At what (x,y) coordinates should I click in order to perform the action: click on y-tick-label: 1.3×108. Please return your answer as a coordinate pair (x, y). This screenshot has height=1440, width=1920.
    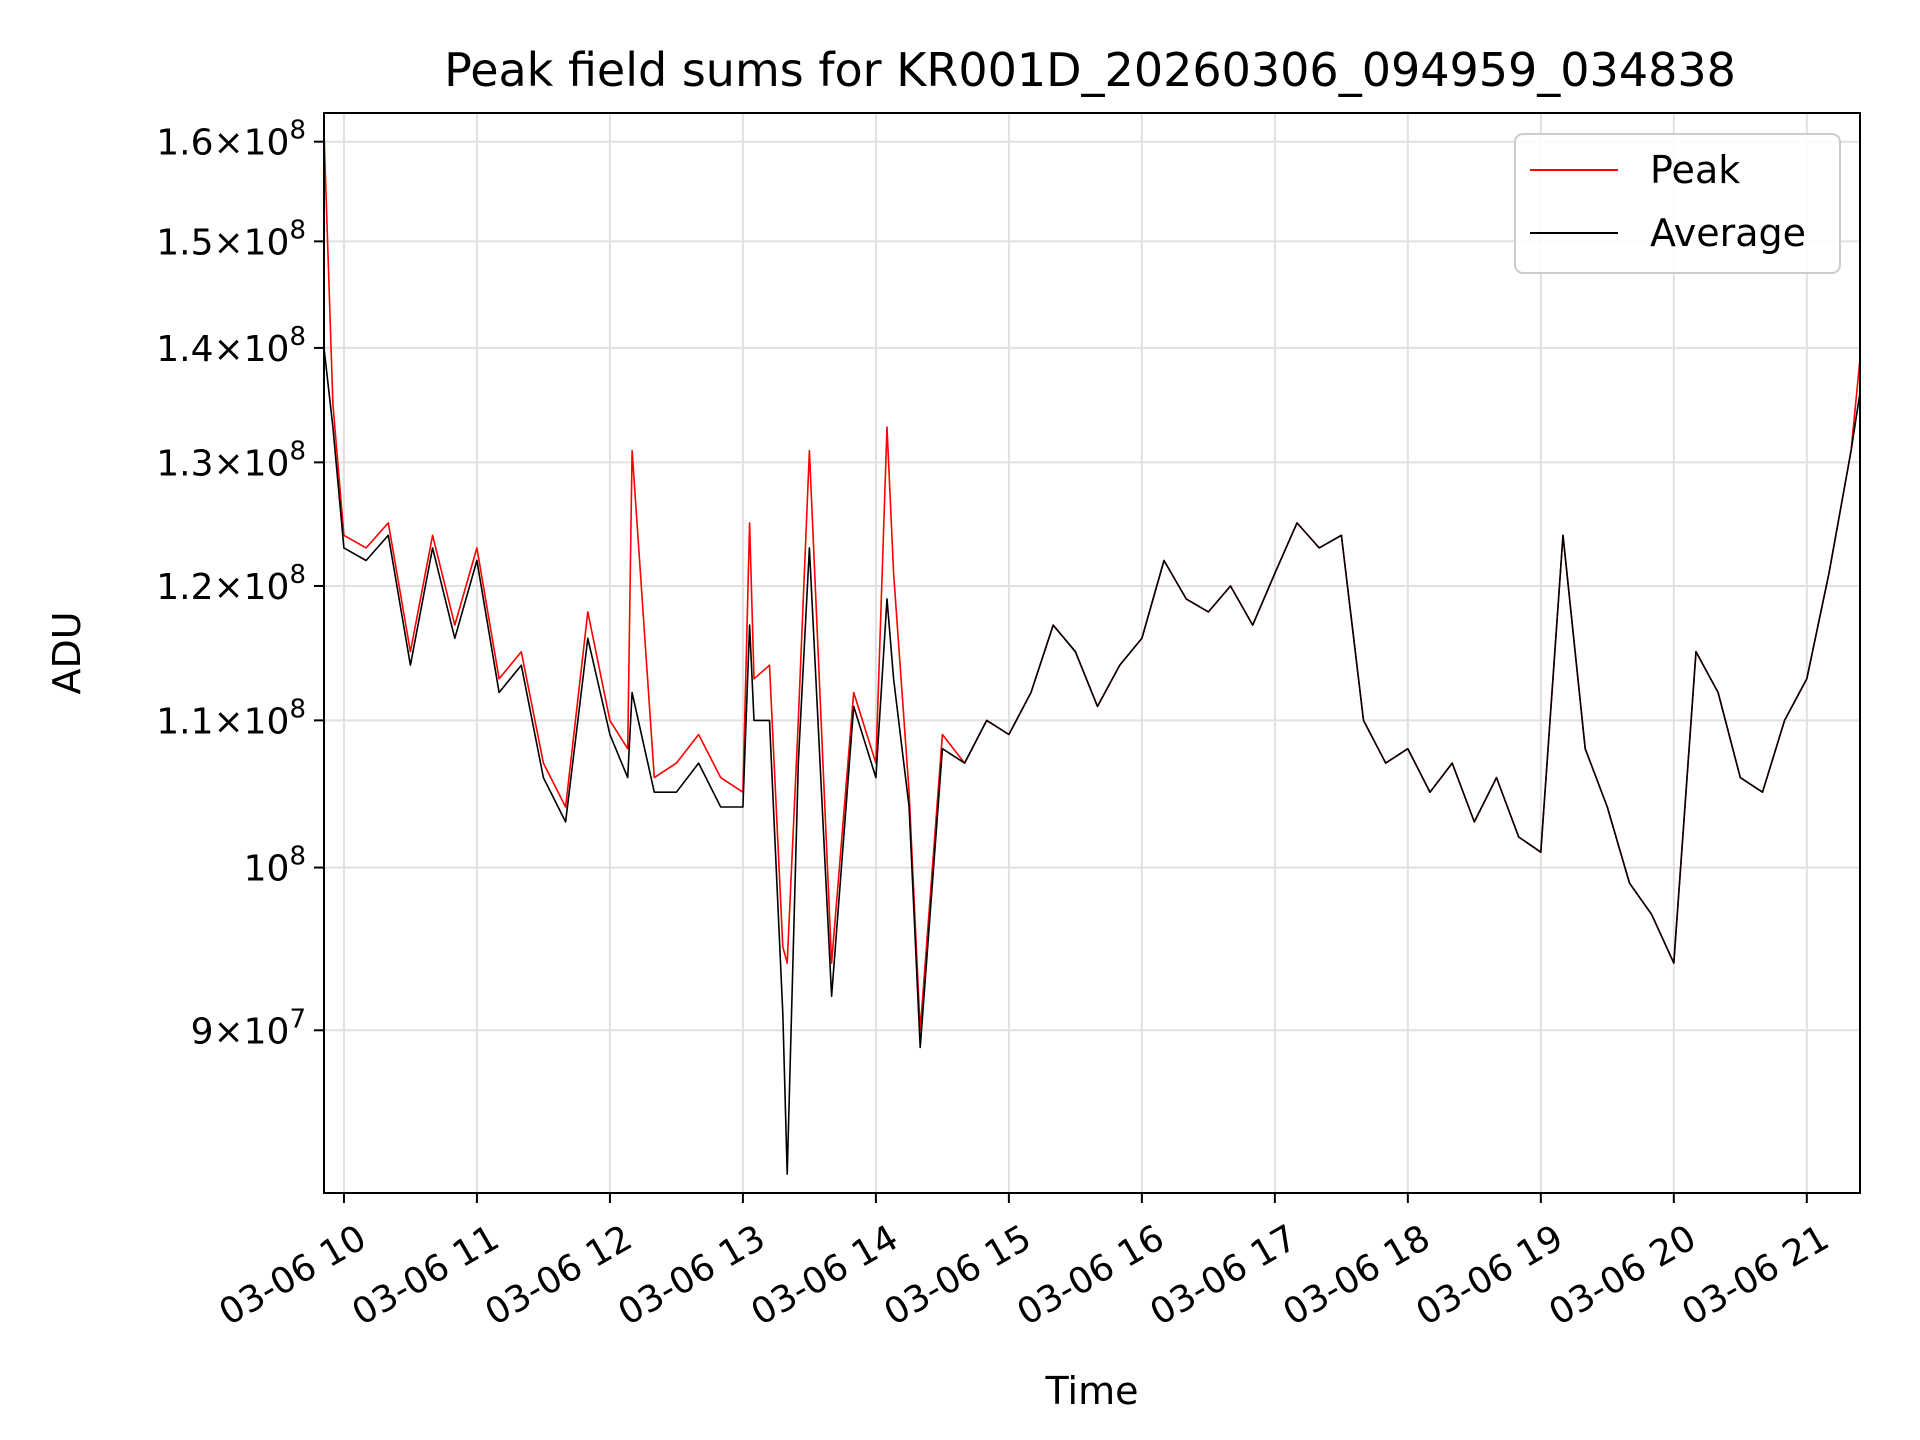
    Looking at the image, I should click on (231, 460).